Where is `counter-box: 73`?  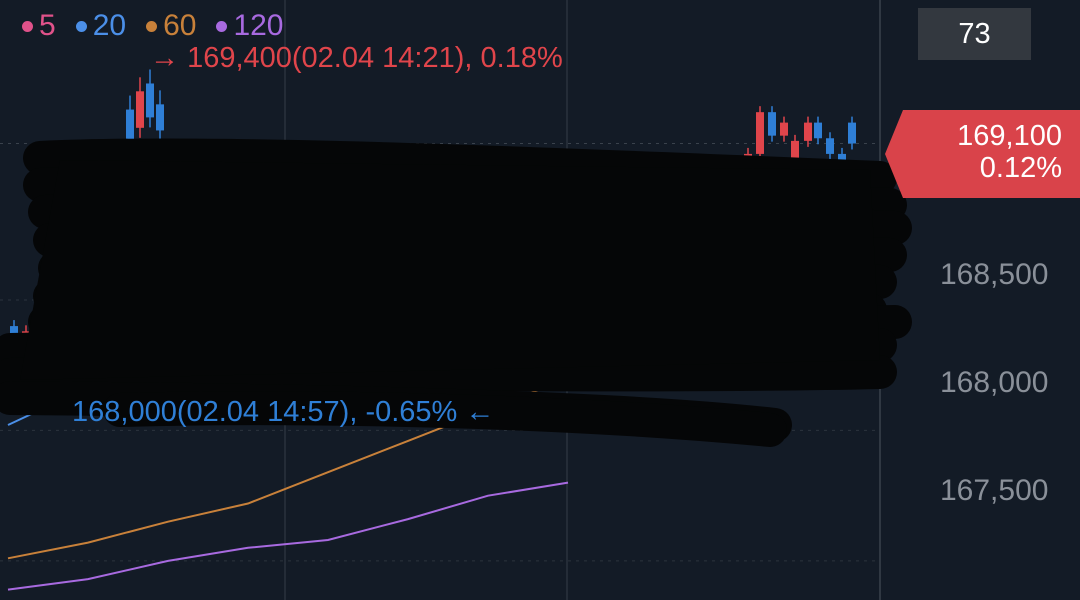 counter-box: 73 is located at coordinates (974, 34).